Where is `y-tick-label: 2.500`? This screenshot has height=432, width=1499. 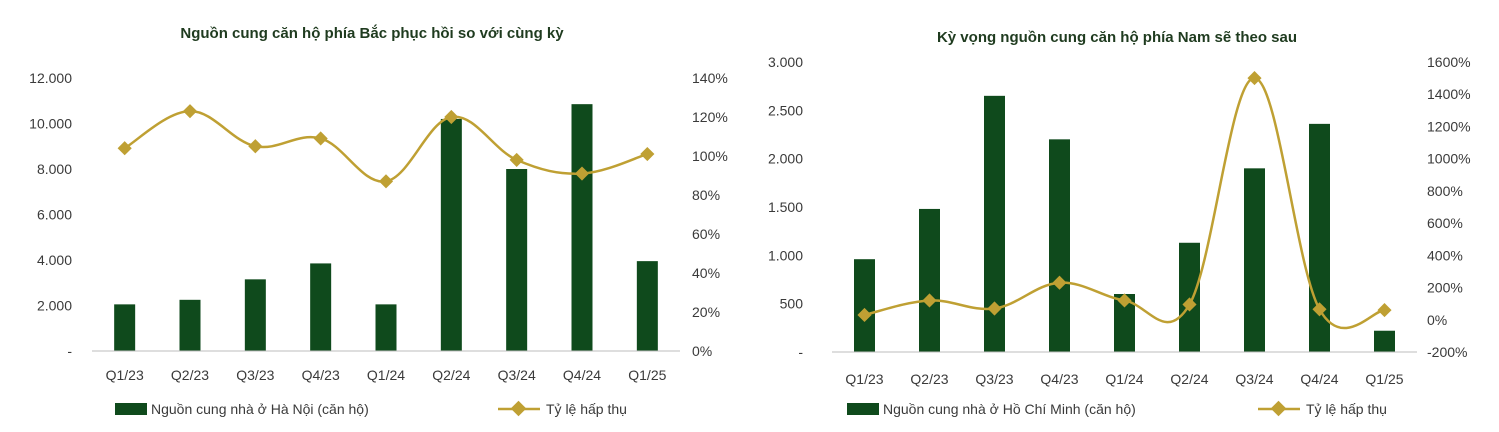 y-tick-label: 2.500 is located at coordinates (785, 110).